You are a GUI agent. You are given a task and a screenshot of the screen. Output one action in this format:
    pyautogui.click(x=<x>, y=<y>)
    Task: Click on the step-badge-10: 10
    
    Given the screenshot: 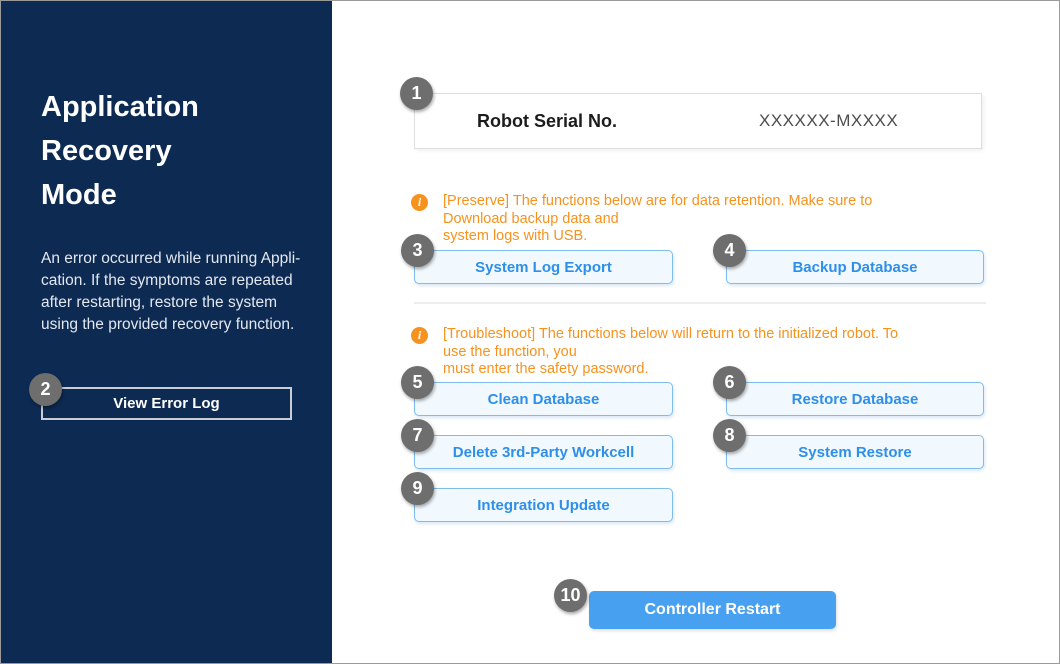 What is the action you would take?
    pyautogui.click(x=570, y=595)
    